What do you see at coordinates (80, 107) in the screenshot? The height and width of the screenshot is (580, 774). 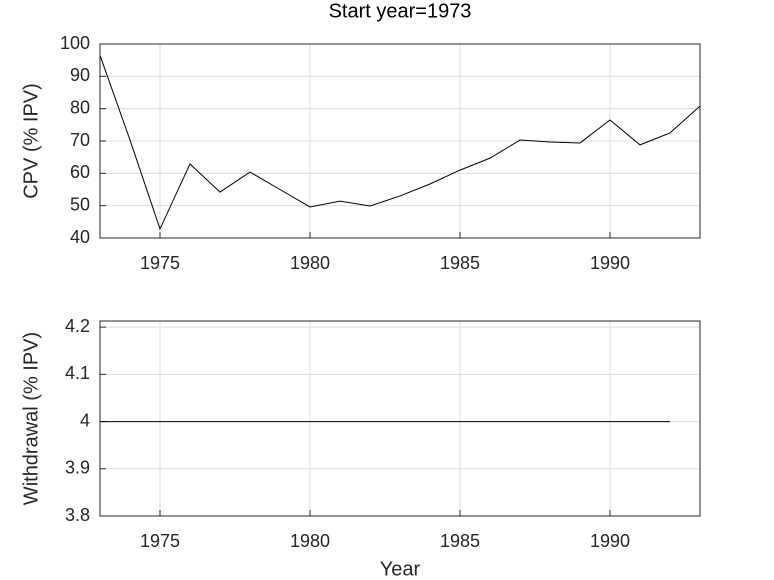 I see `y-tick-label: 80` at bounding box center [80, 107].